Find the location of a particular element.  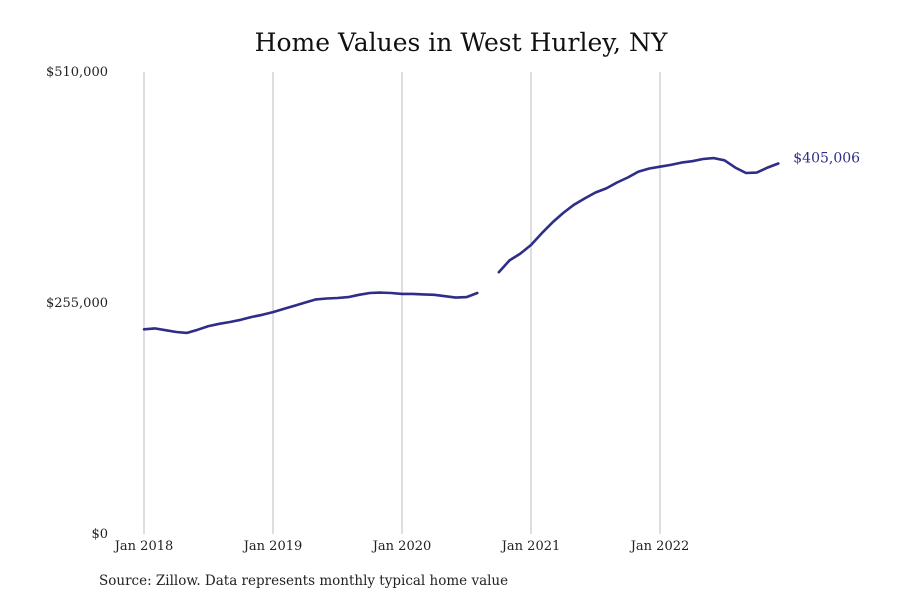

chart-title: Home Values in West Hurley, NY is located at coordinates (461, 42).